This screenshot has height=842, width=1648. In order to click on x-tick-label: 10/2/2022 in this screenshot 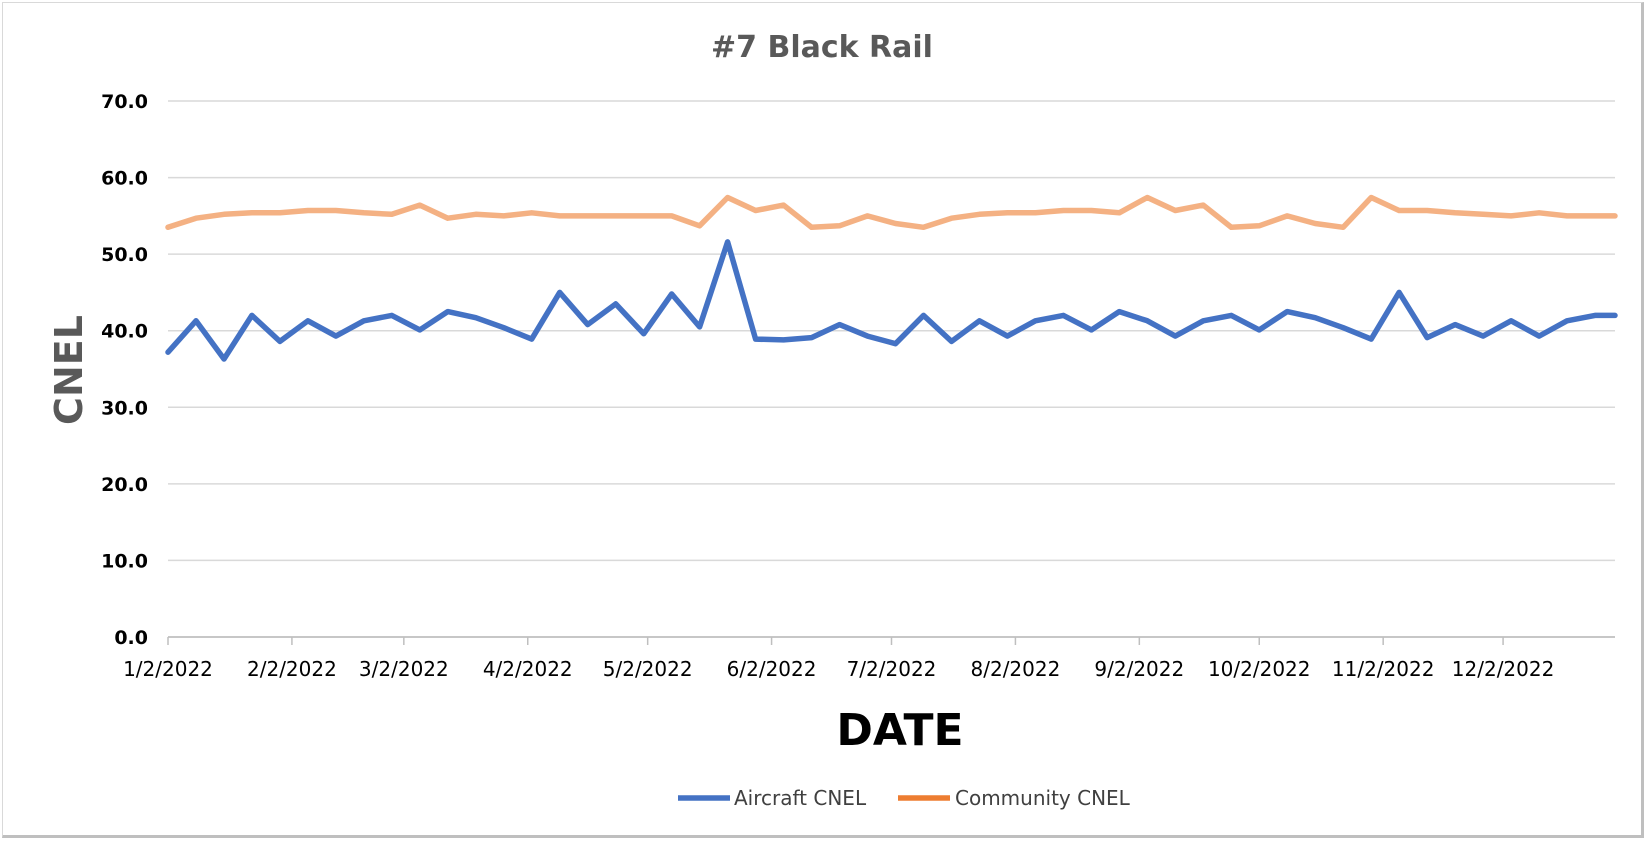, I will do `click(1259, 669)`.